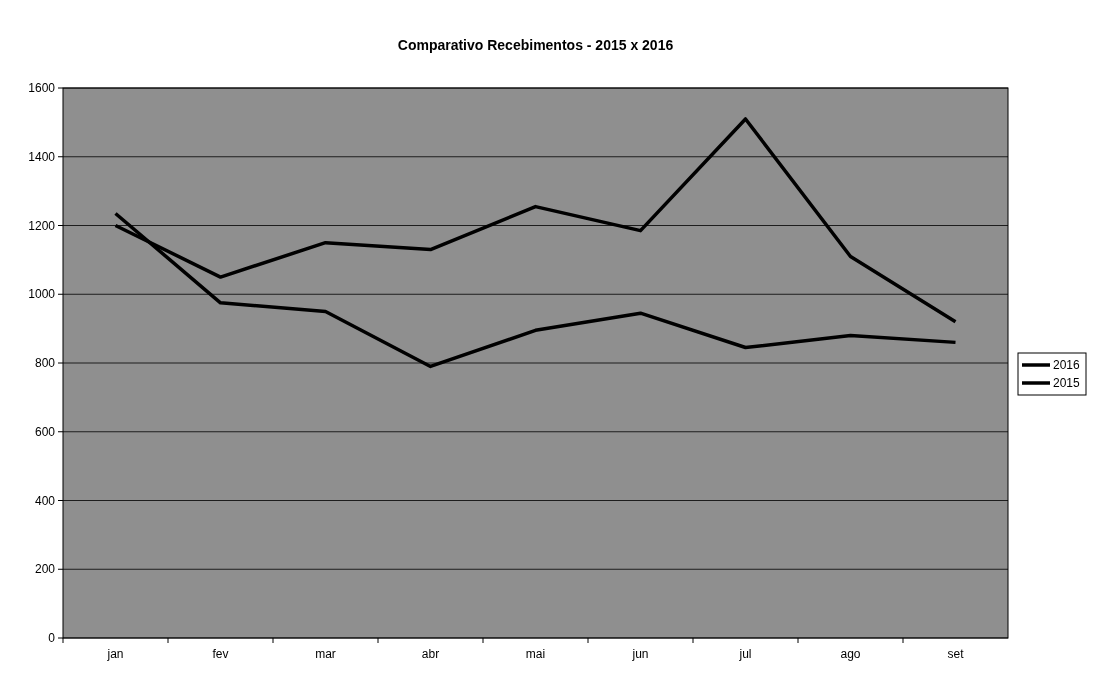  I want to click on x-tick-label: fev, so click(220, 654).